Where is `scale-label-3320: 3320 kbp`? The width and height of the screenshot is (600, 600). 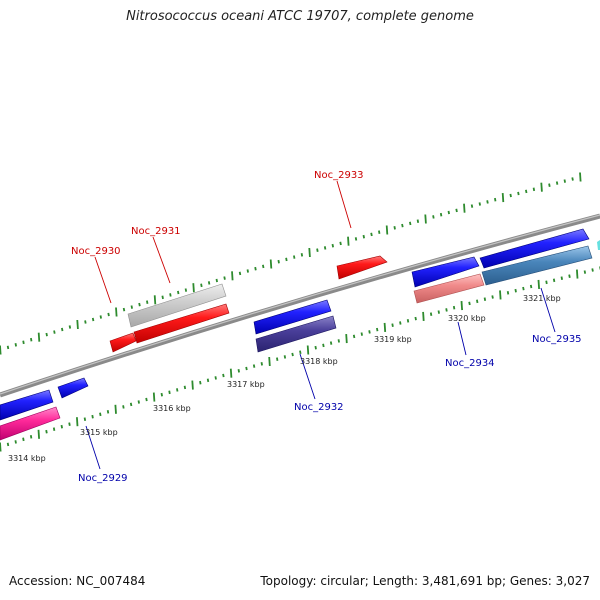
scale-label-3320: 3320 kbp is located at coordinates (467, 318).